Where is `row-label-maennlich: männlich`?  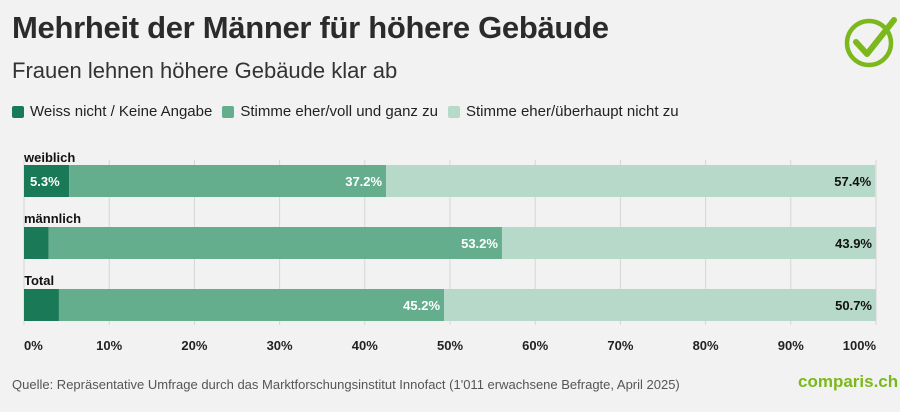 row-label-maennlich: männlich is located at coordinates (53, 218).